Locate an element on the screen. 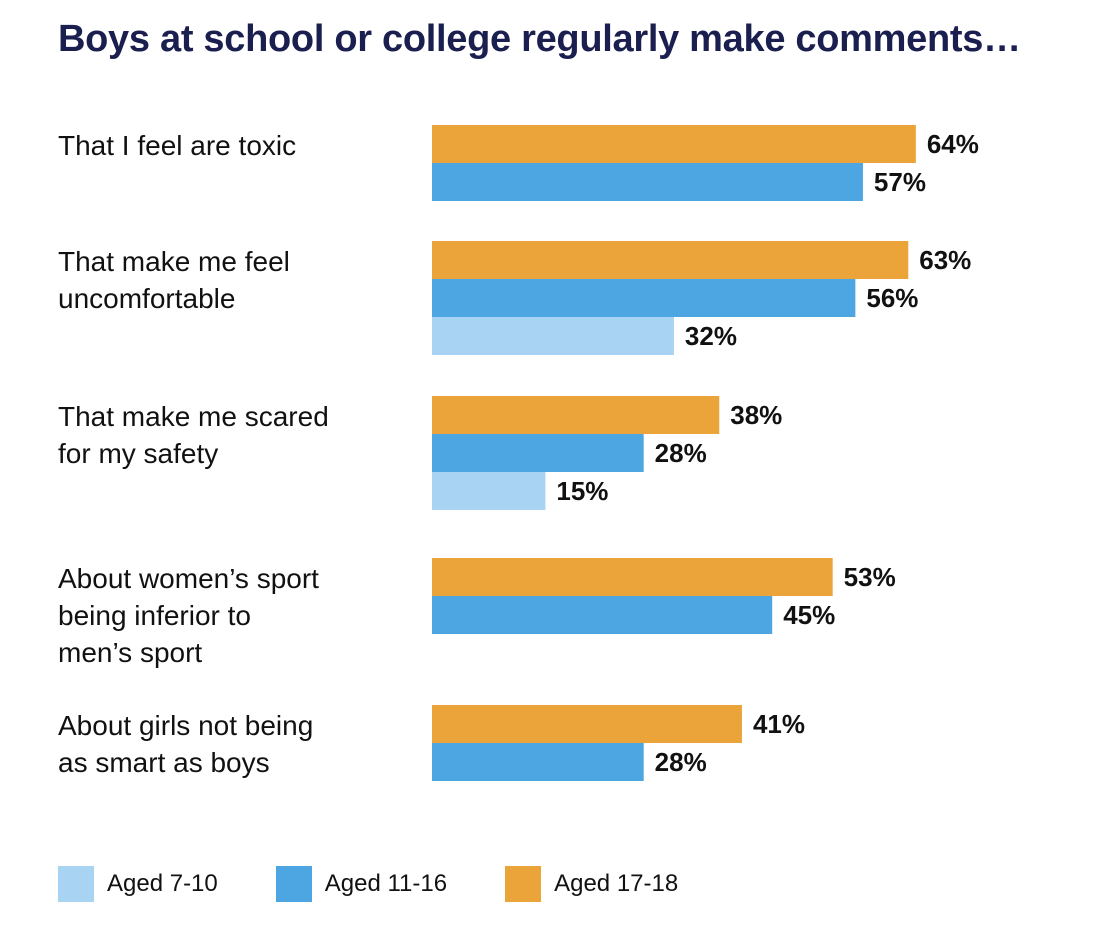 The image size is (1100, 950). data-label-aged-17-18-5: 41% is located at coordinates (779, 724).